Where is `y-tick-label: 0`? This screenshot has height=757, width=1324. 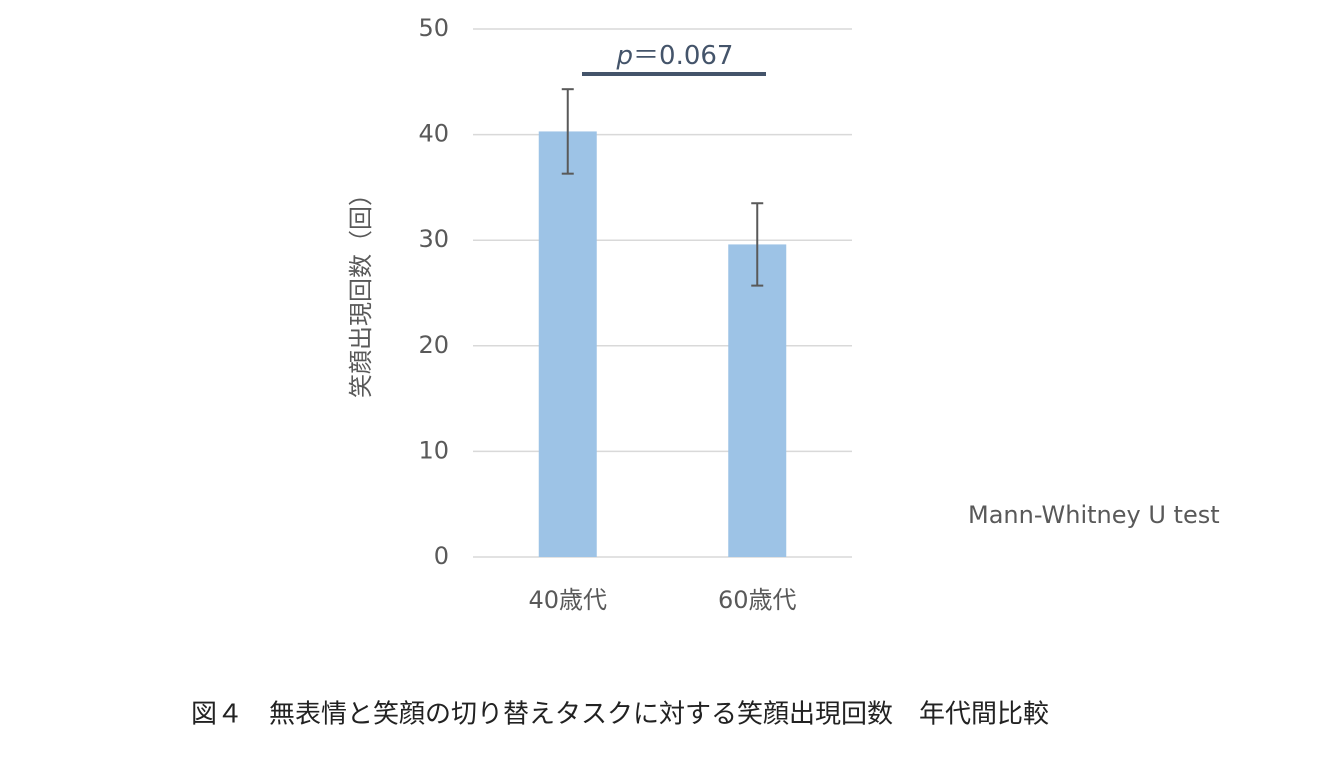
y-tick-label: 0 is located at coordinates (441, 556).